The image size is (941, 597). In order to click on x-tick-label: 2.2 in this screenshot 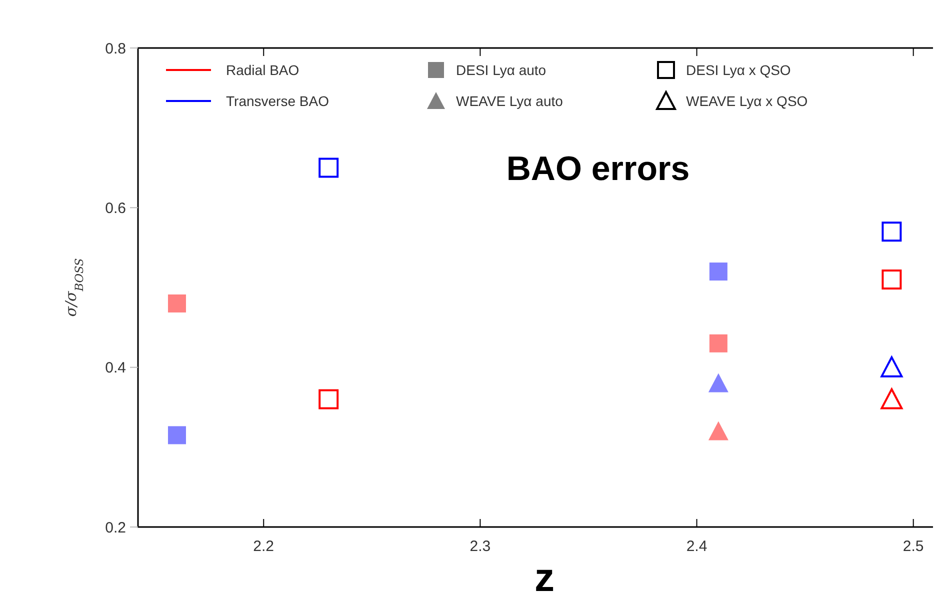, I will do `click(263, 546)`.